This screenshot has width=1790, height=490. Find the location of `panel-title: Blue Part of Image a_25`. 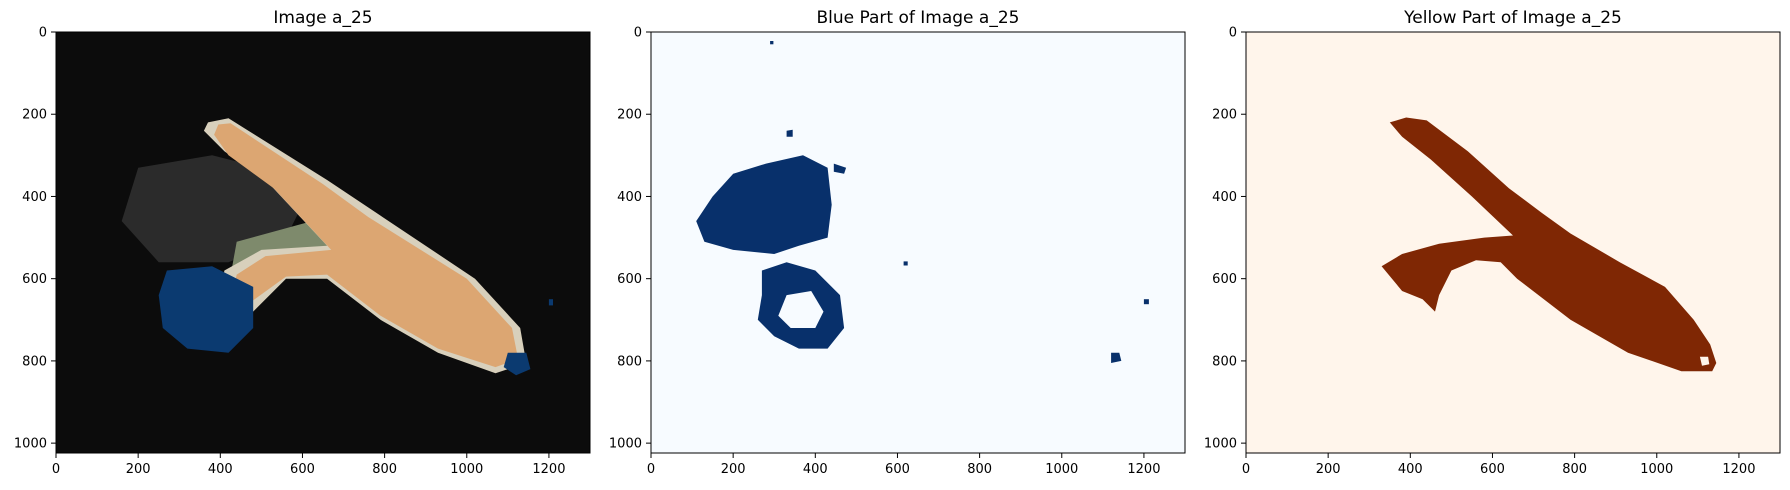

panel-title: Blue Part of Image a_25 is located at coordinates (918, 18).